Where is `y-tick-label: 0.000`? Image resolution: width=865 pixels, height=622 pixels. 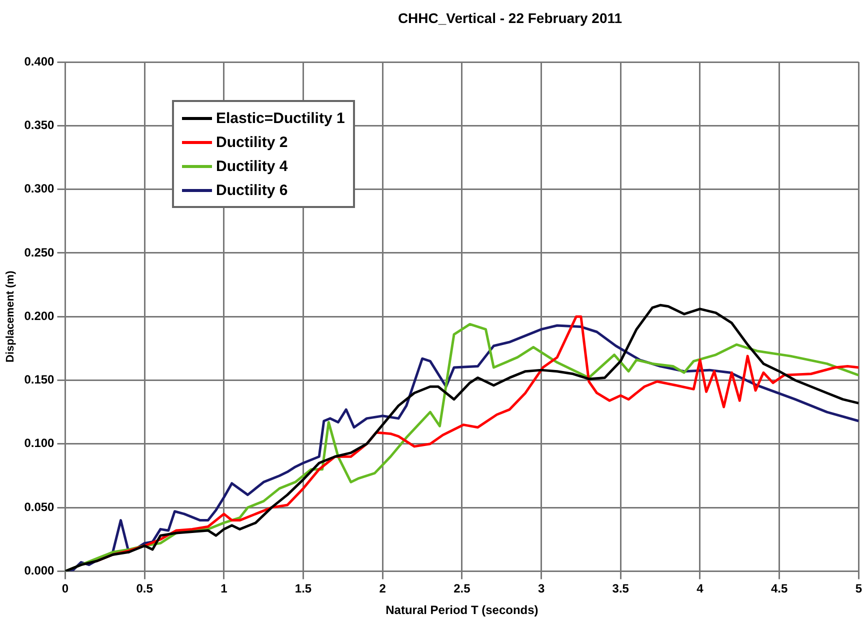 y-tick-label: 0.000 is located at coordinates (39, 571).